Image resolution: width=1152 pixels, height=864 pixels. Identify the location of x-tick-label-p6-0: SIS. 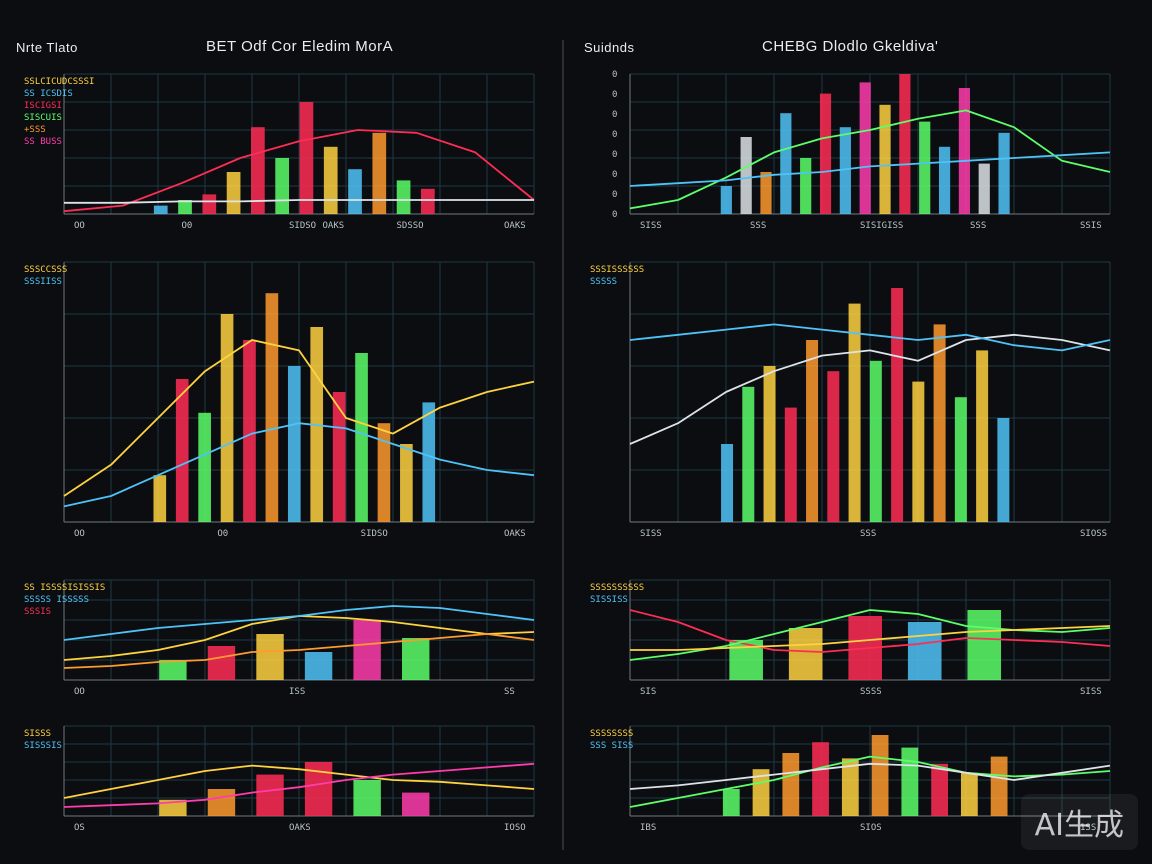
(648, 692).